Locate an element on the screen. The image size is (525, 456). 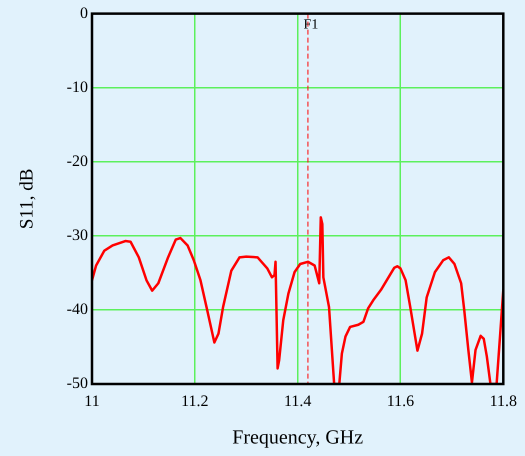
y-axis-title: S11, dB is located at coordinates (27, 199).